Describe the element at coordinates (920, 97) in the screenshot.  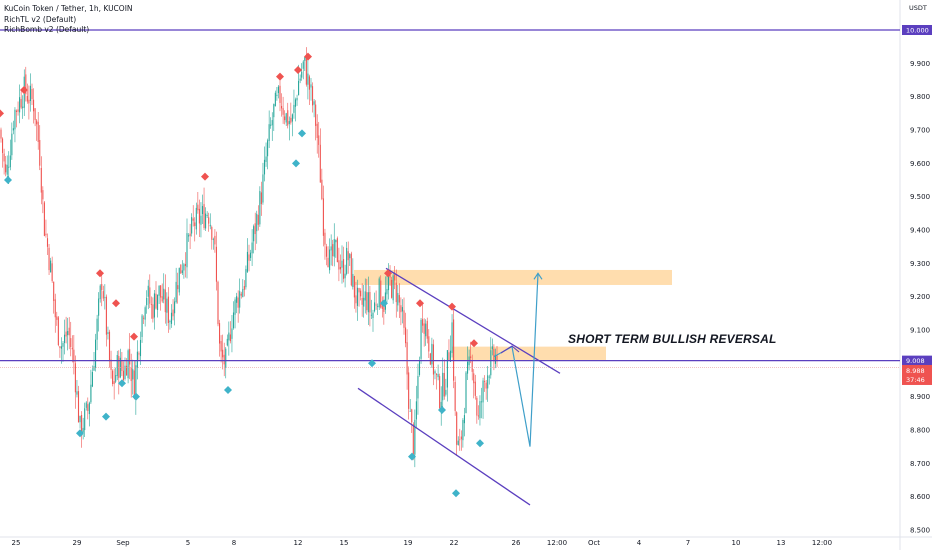
I see `price-tick-label: 9.800` at that location.